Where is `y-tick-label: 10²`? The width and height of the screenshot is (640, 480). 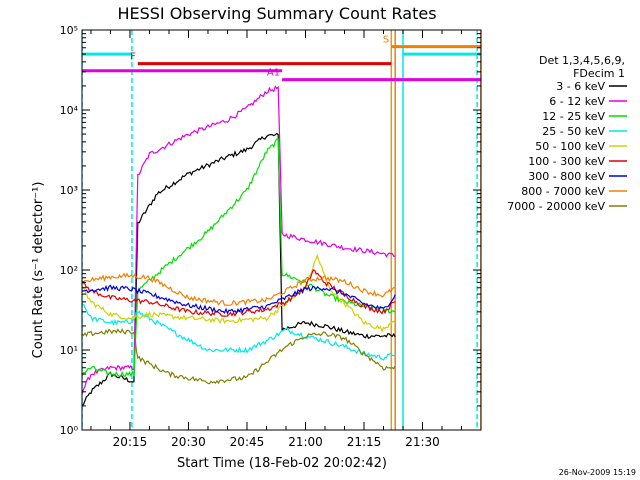
y-tick-label: 10² is located at coordinates (69, 270).